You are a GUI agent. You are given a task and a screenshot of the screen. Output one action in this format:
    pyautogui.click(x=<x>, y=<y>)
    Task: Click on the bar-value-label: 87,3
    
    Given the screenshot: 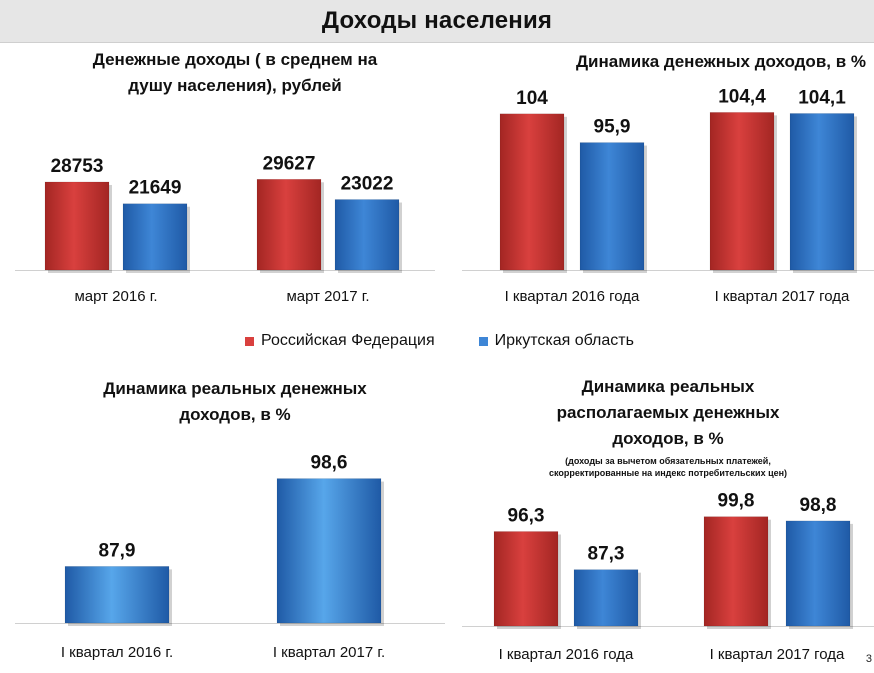 What is the action you would take?
    pyautogui.click(x=606, y=554)
    